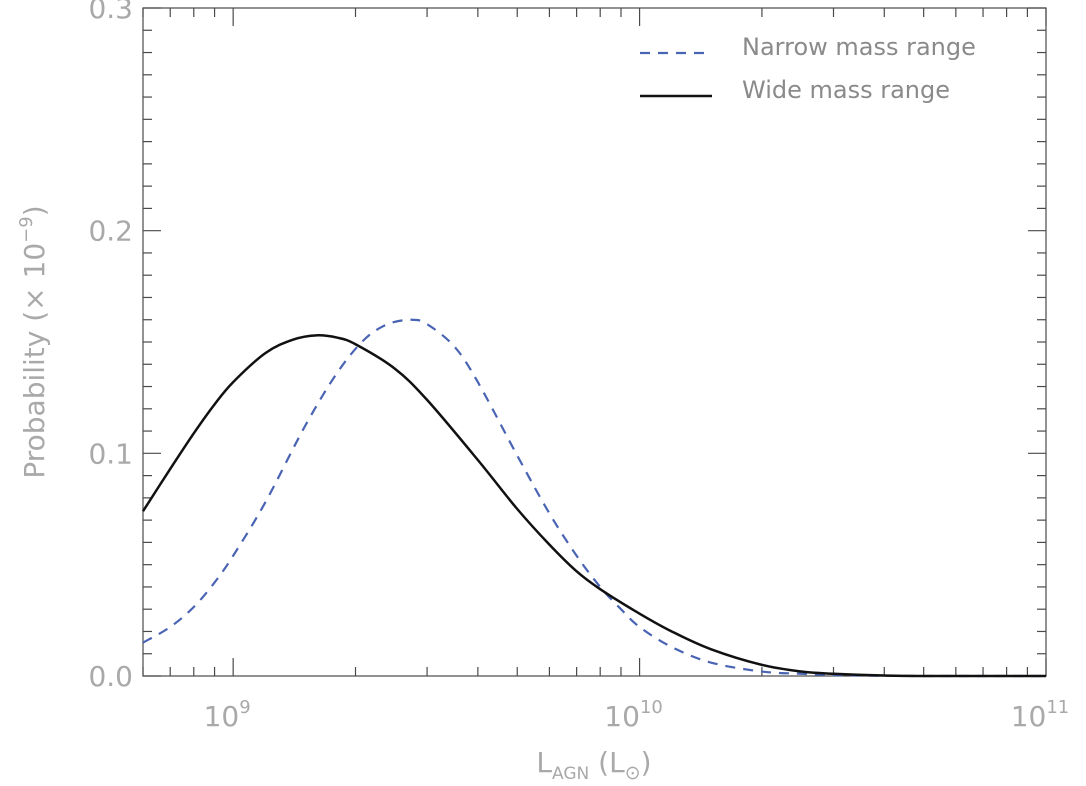 This screenshot has width=1086, height=786. Describe the element at coordinates (110, 676) in the screenshot. I see `y-tick-label: 0.0` at that location.